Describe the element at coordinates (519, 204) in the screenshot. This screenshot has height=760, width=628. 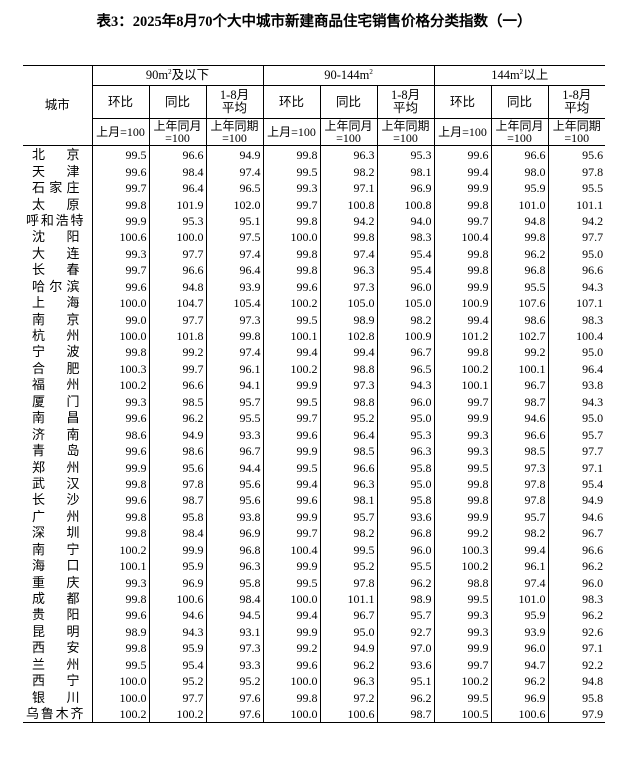
I see `index-value: 101.0` at that location.